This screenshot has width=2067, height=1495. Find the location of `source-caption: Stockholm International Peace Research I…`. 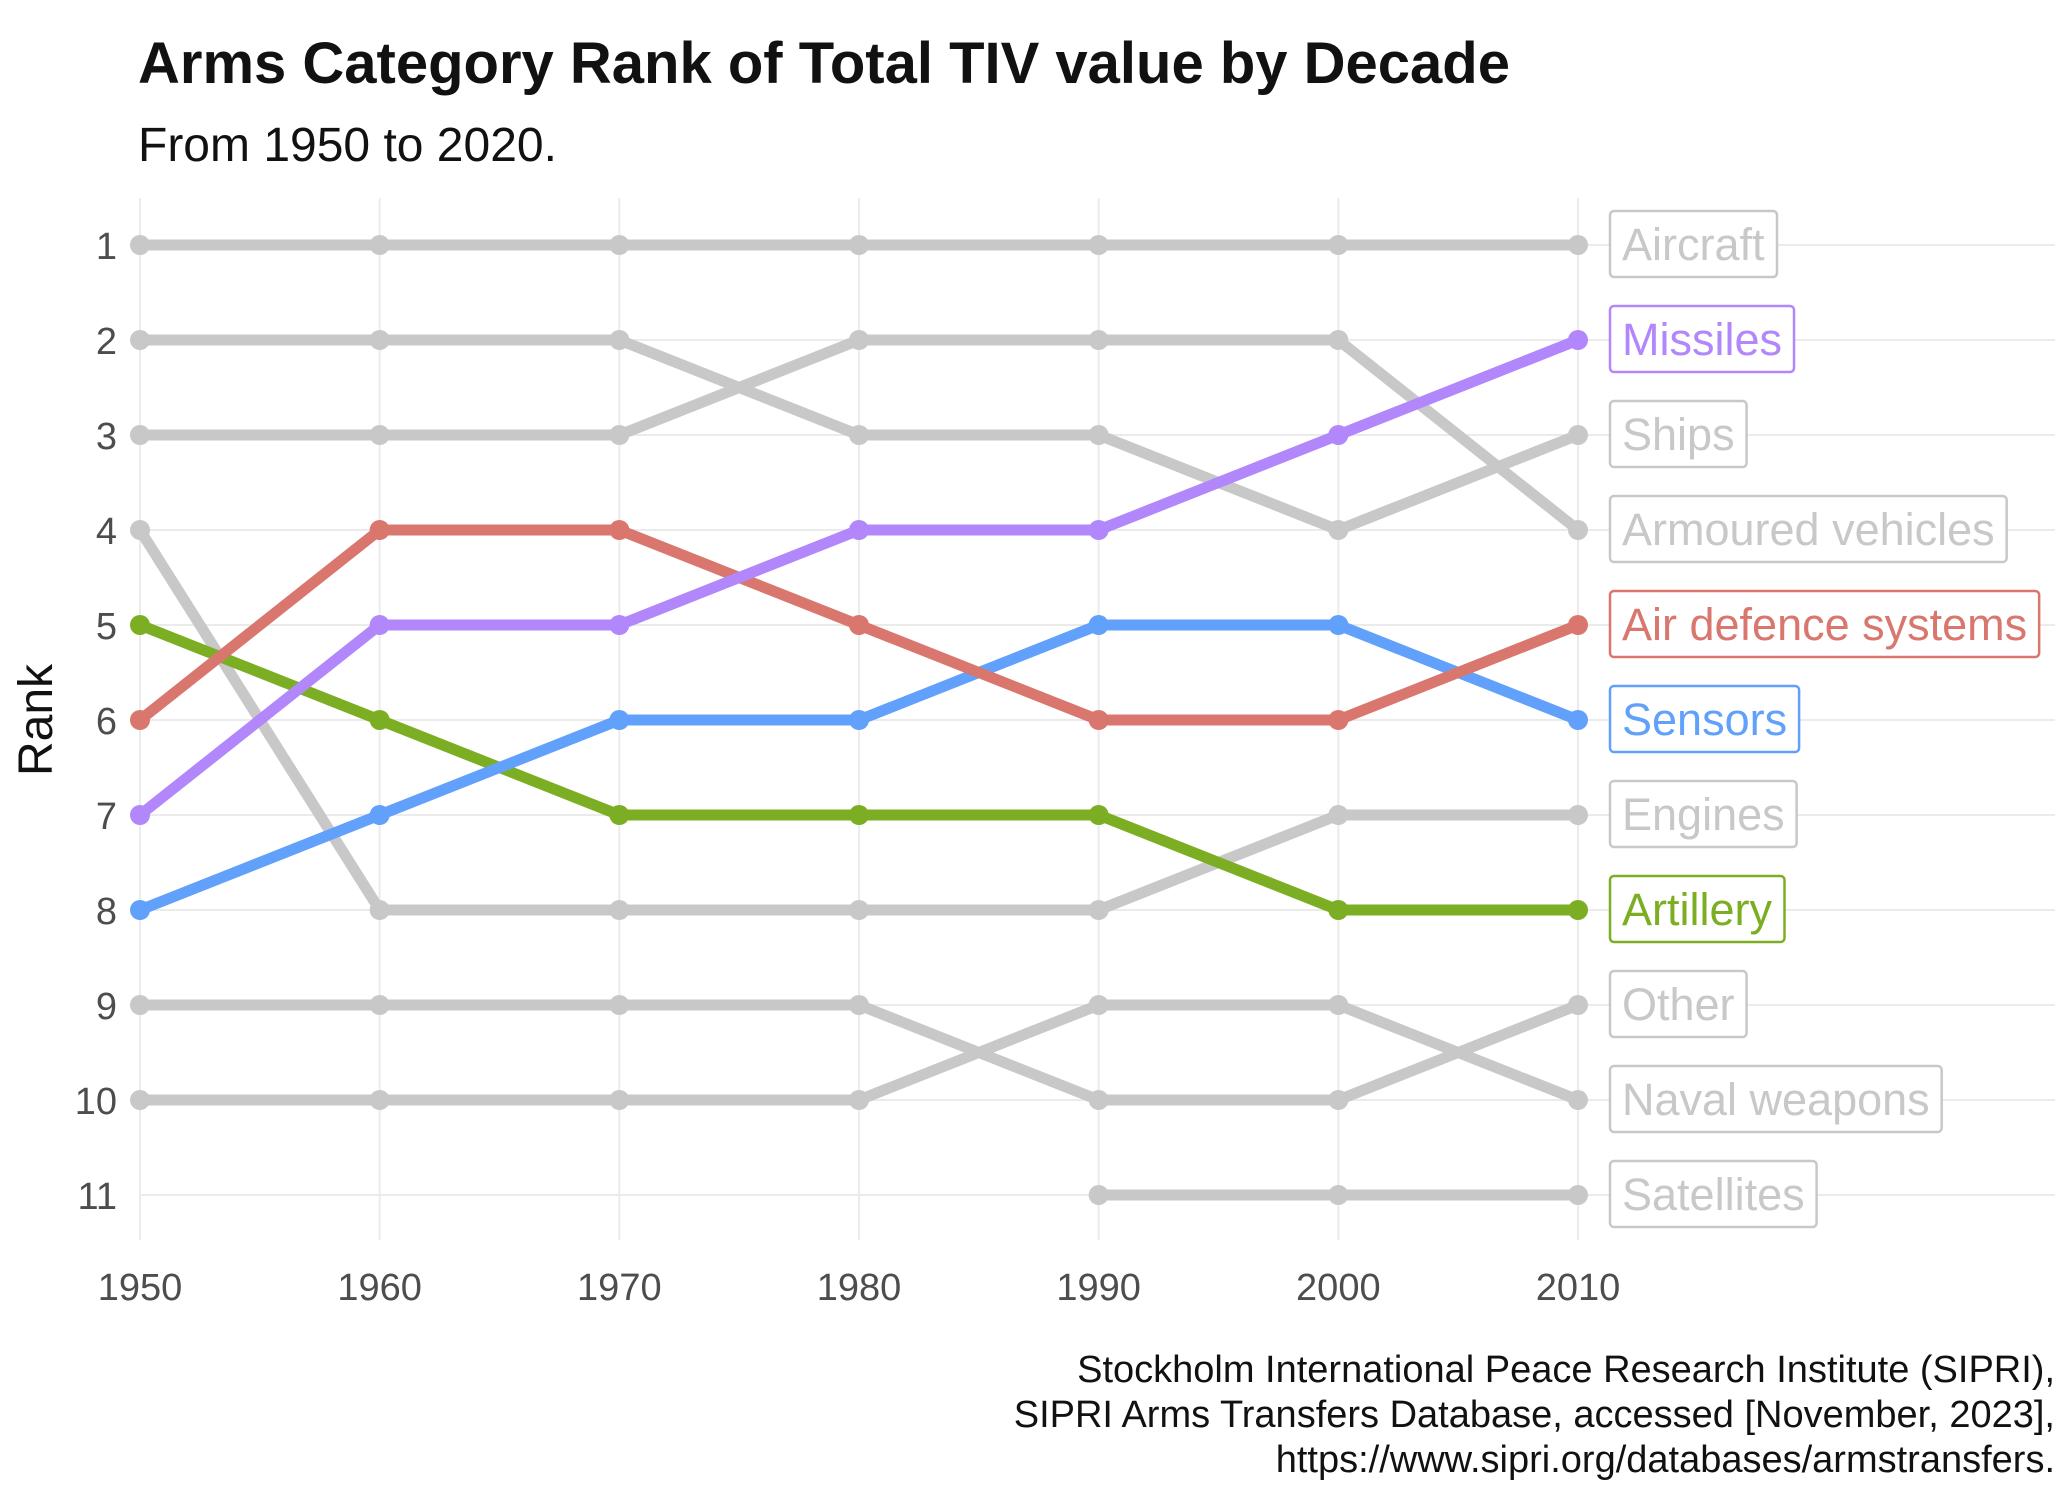

source-caption: Stockholm International Peace Research I… is located at coordinates (1534, 1415).